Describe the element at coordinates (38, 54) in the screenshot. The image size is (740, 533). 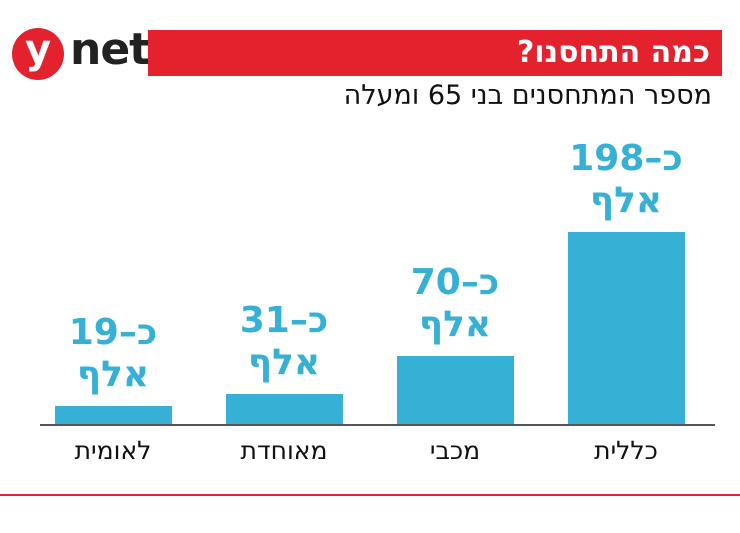
I see `logo-y: y` at that location.